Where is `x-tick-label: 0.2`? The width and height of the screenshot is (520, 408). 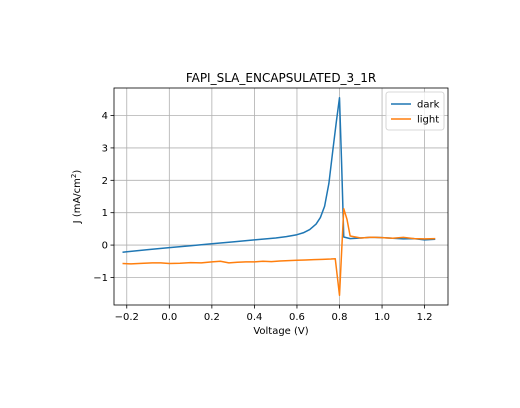
x-tick-label: 0.2 is located at coordinates (212, 317).